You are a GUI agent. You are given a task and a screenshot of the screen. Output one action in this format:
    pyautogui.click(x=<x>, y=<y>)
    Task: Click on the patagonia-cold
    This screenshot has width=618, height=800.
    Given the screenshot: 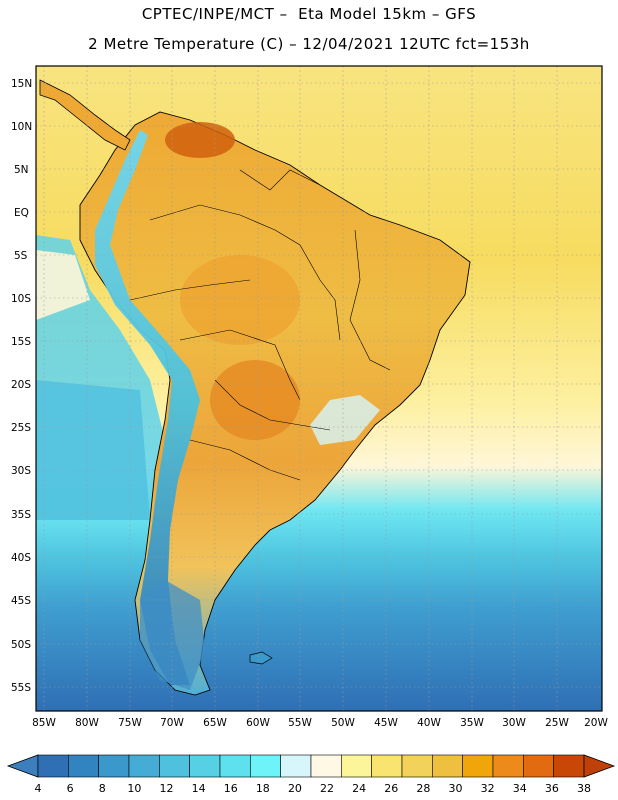 What is the action you would take?
    pyautogui.click(x=172, y=635)
    